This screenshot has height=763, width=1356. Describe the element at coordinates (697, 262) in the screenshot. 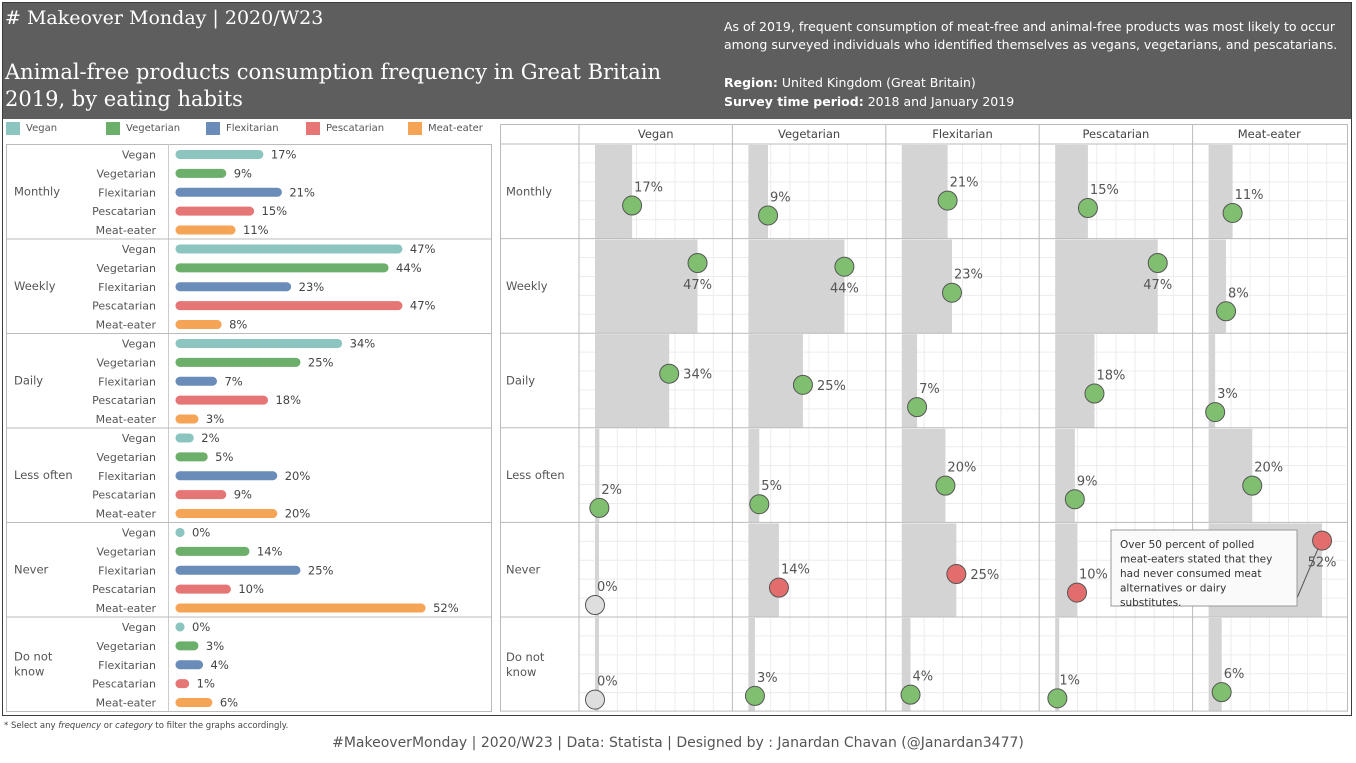

I see `dot-vegan-weekly` at that location.